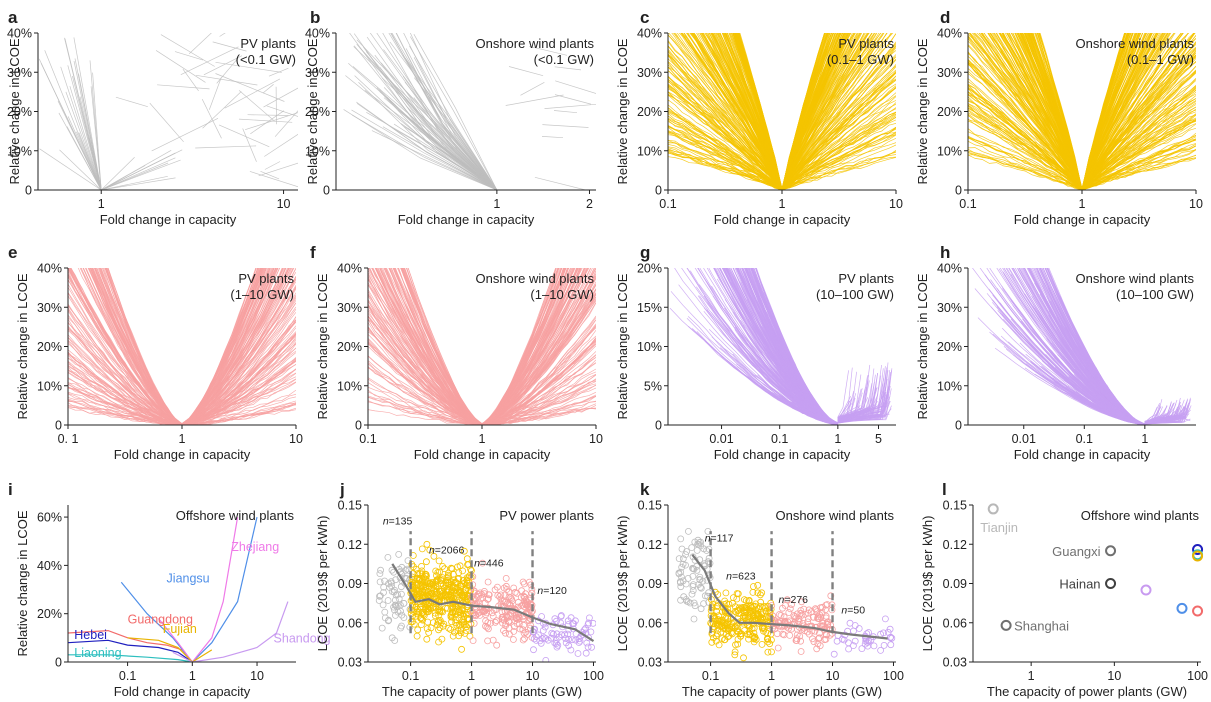  What do you see at coordinates (645, 489) in the screenshot?
I see `panel-letter: k` at bounding box center [645, 489].